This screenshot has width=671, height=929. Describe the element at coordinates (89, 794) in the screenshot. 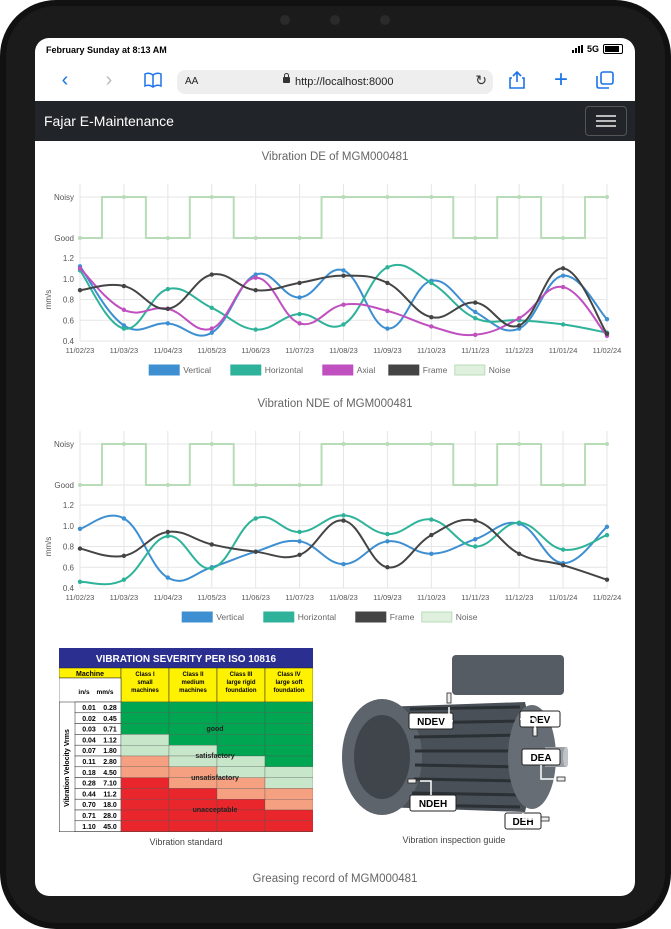

I see `table-value: 0.44` at that location.